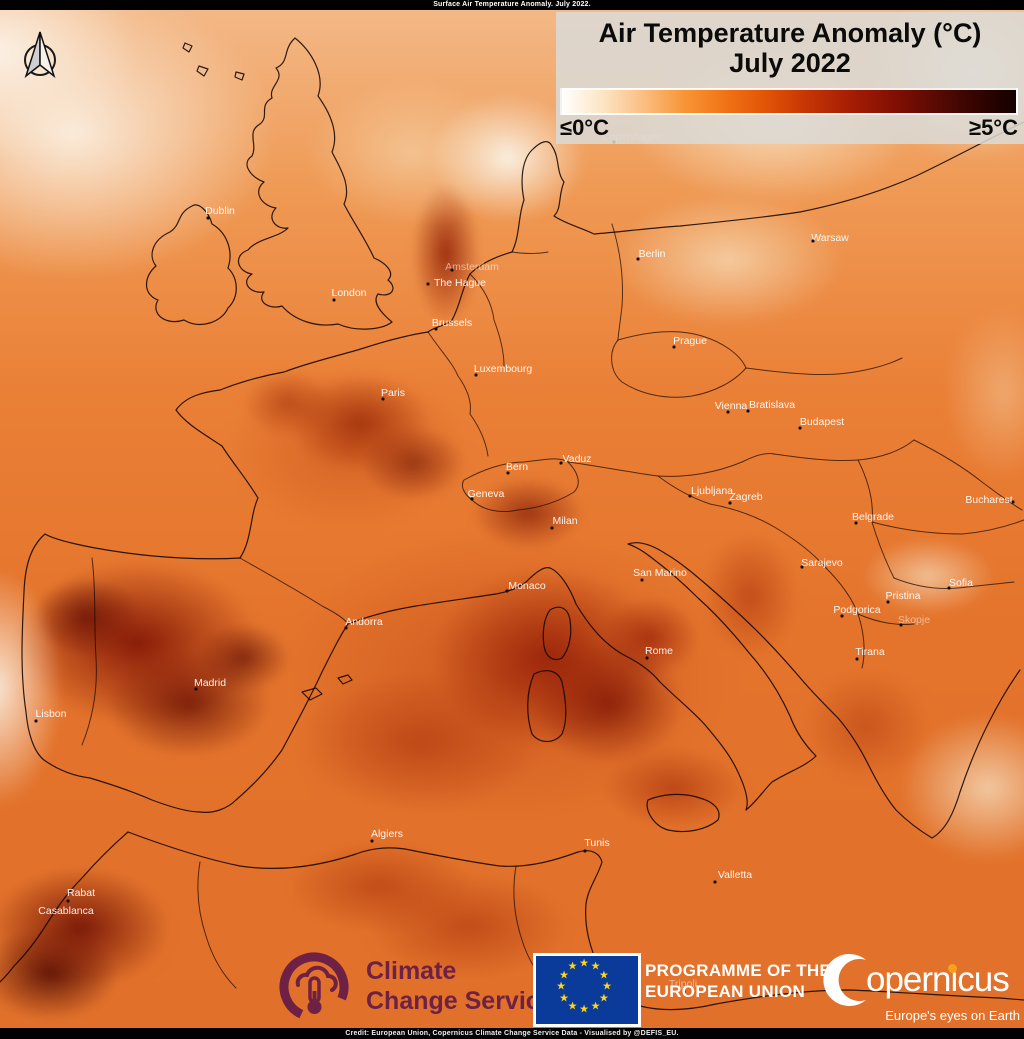  Describe the element at coordinates (294, 591) in the screenshot. I see `border-pyrenees` at that location.